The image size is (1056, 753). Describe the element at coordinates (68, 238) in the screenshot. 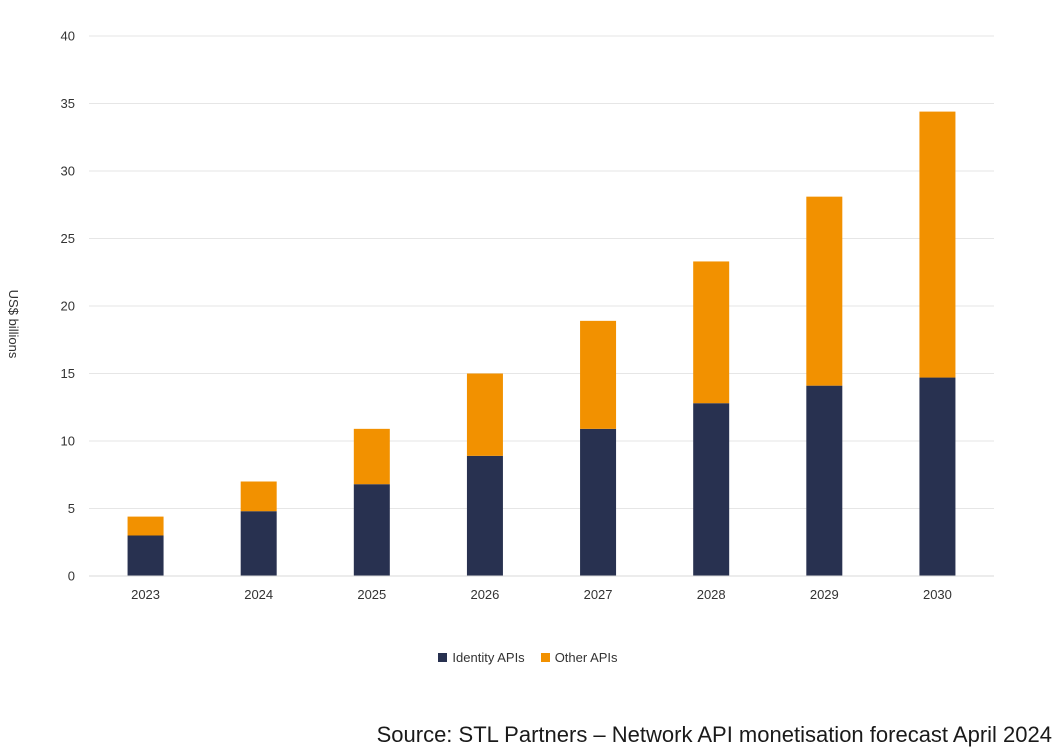

I see `y-tick-label: 25` at that location.